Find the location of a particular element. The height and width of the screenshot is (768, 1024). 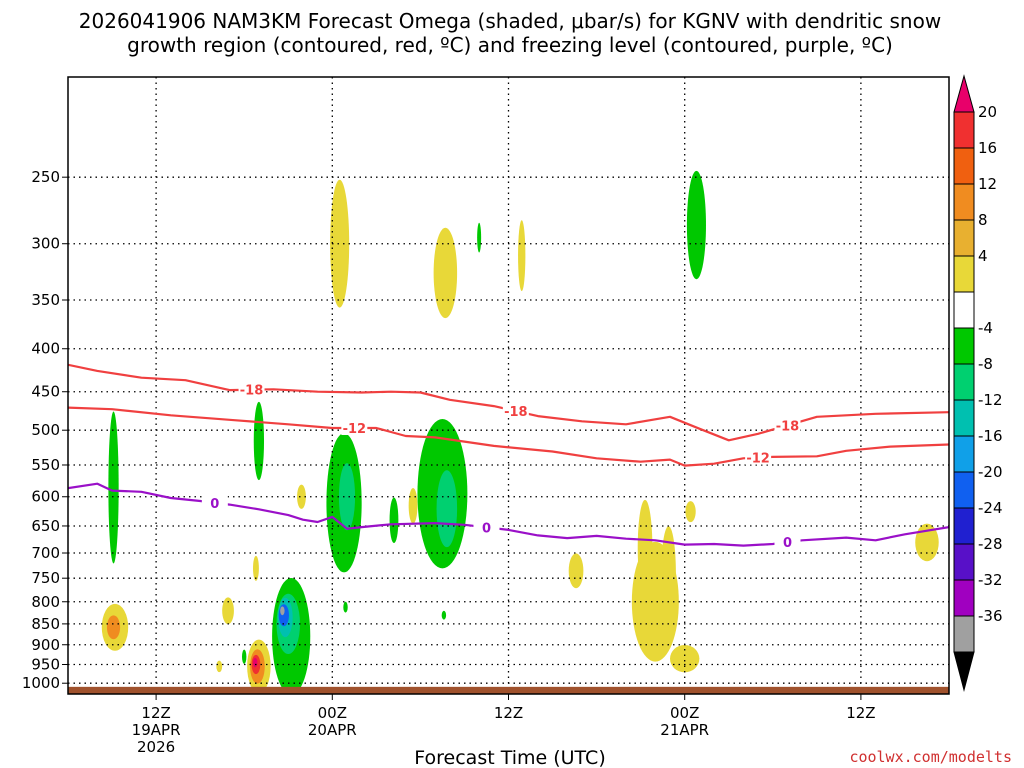

ground-layer is located at coordinates (508, 690).